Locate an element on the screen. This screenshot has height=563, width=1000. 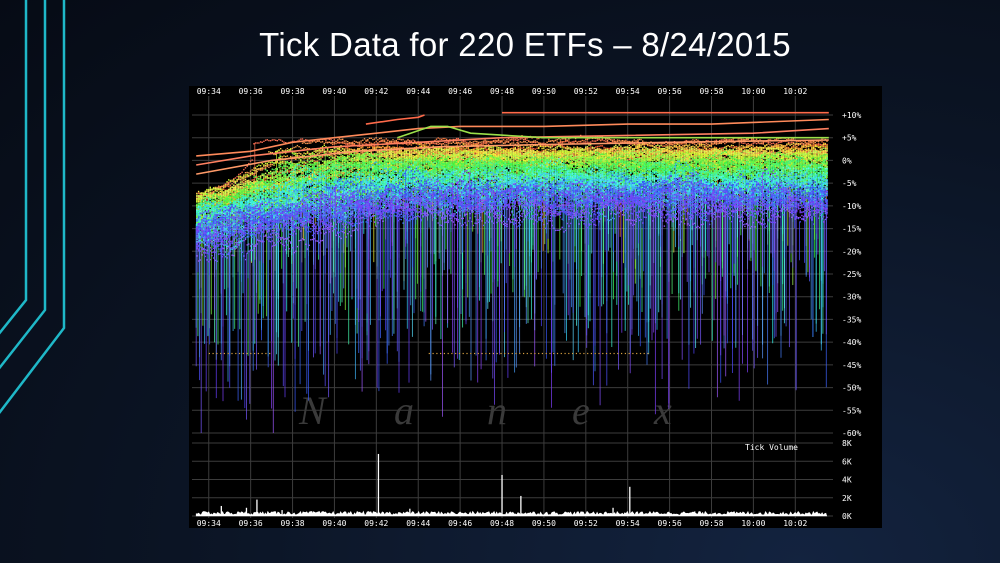
slide-title: Tick Data for 220 ETFs – 8/24/2015 is located at coordinates (500, 45).